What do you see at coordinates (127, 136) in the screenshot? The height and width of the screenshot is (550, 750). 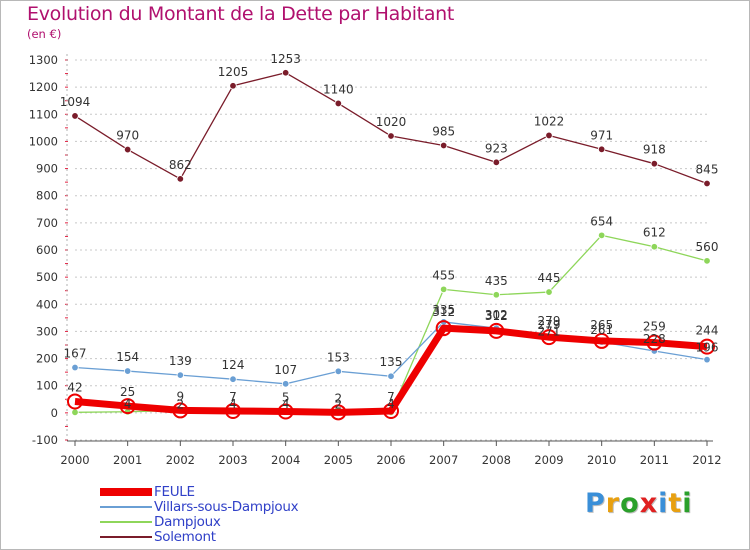 I see `data-label: 970` at bounding box center [127, 136].